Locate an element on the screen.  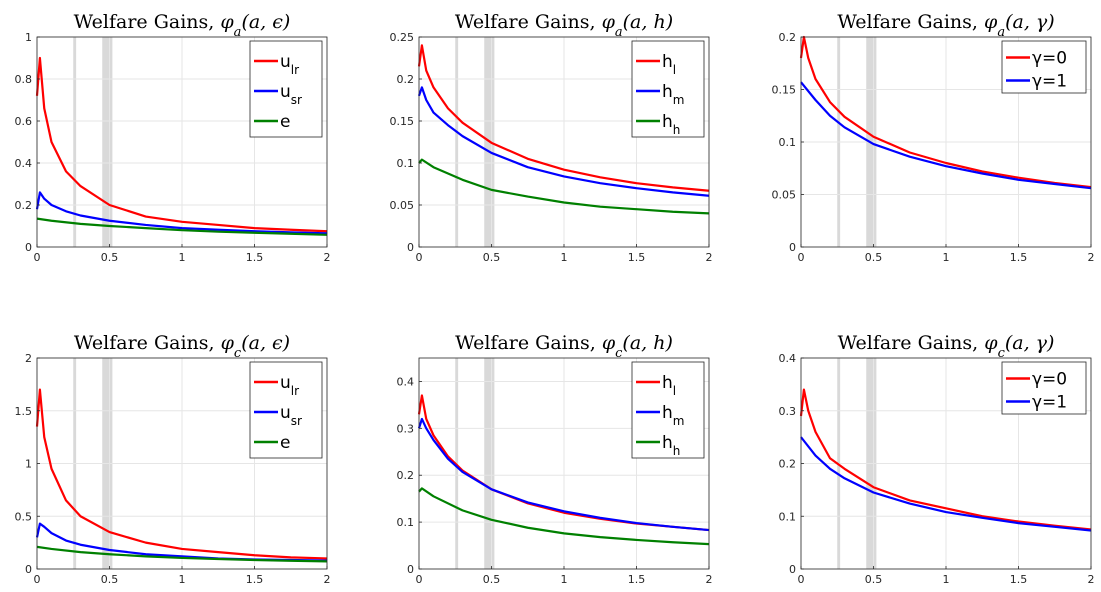
chart-title: Welfare Gains, φa(a, γ) is located at coordinates (945, 25).